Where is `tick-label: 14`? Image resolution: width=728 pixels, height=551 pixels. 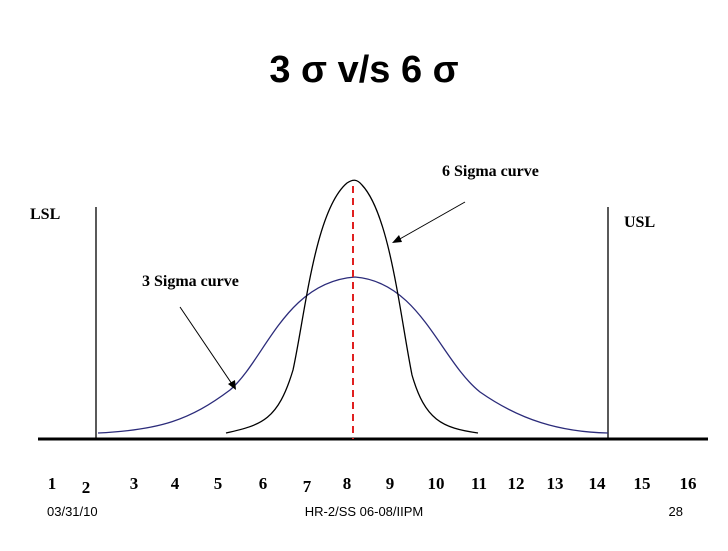
tick-label: 14 is located at coordinates (598, 483).